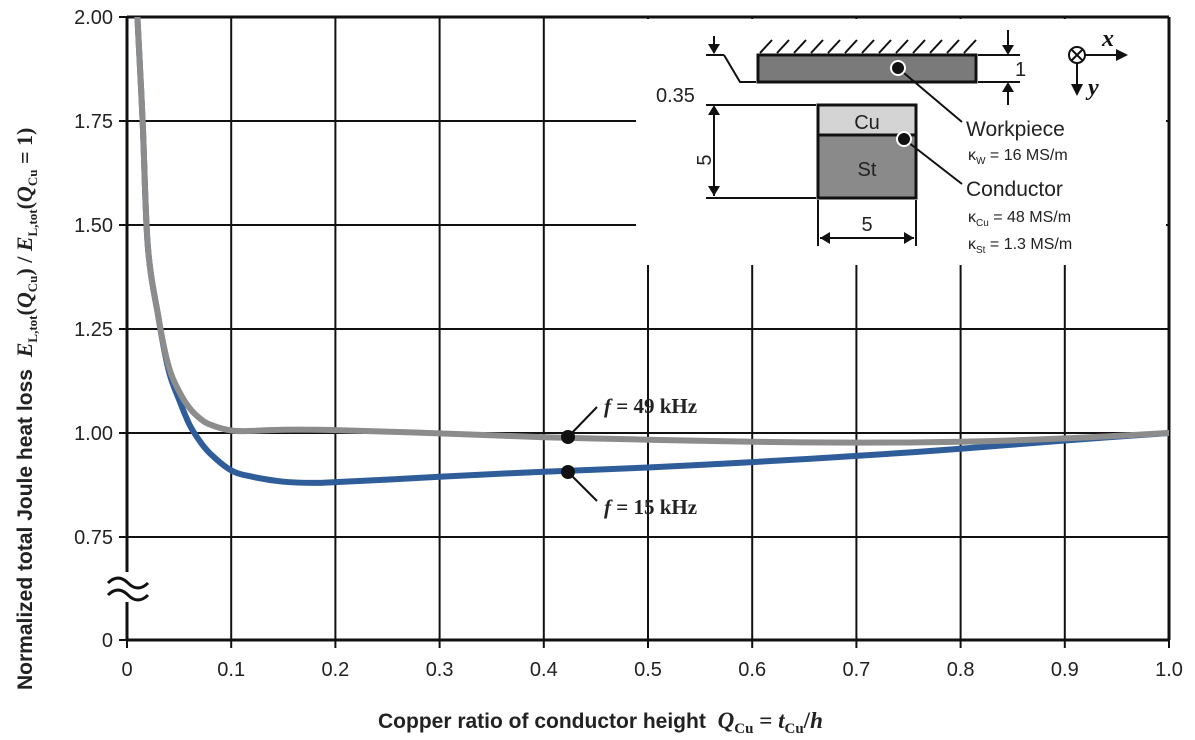 Image resolution: width=1195 pixels, height=740 pixels. What do you see at coordinates (1098, 71) in the screenshot?
I see `coordinate-system-icon` at bounding box center [1098, 71].